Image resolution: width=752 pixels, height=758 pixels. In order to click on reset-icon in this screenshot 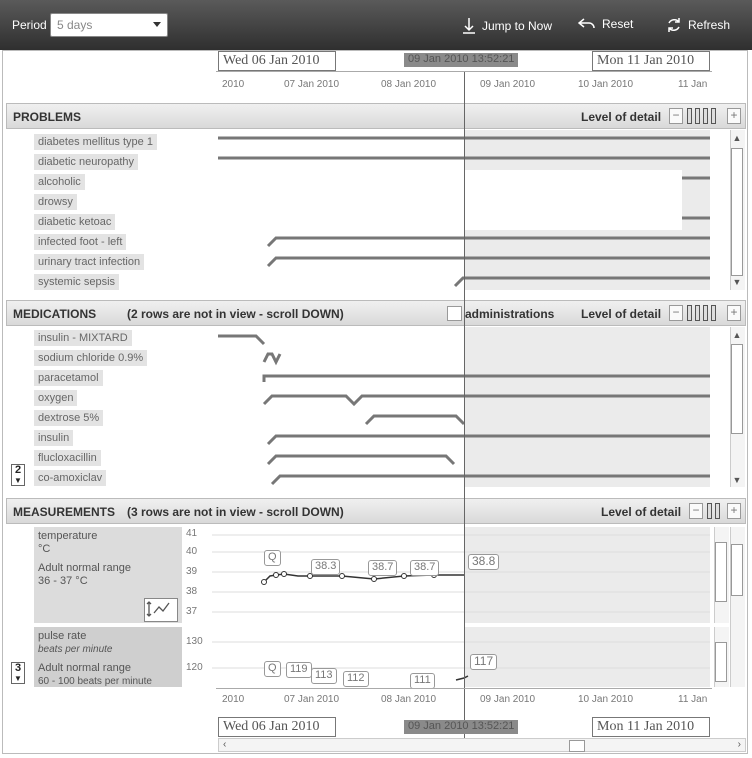, I will do `click(586, 23)`.